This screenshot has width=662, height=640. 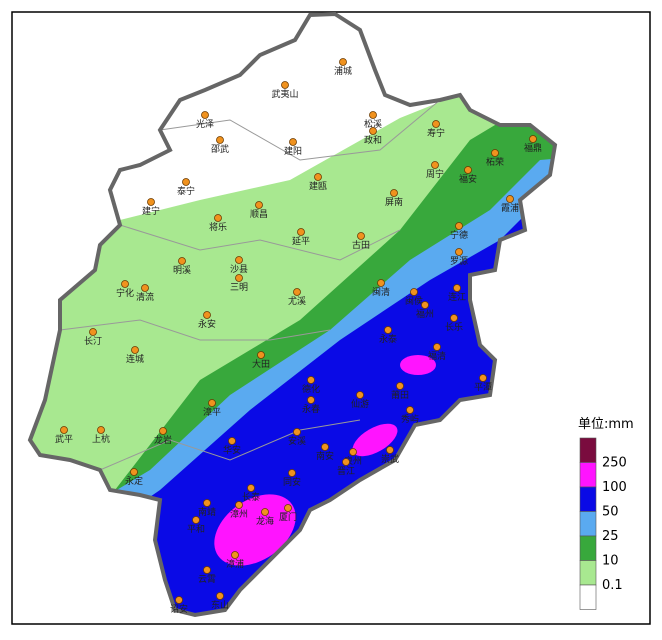 What do you see at coordinates (414, 301) in the screenshot?
I see `city-label: 闽侯` at bounding box center [414, 301].